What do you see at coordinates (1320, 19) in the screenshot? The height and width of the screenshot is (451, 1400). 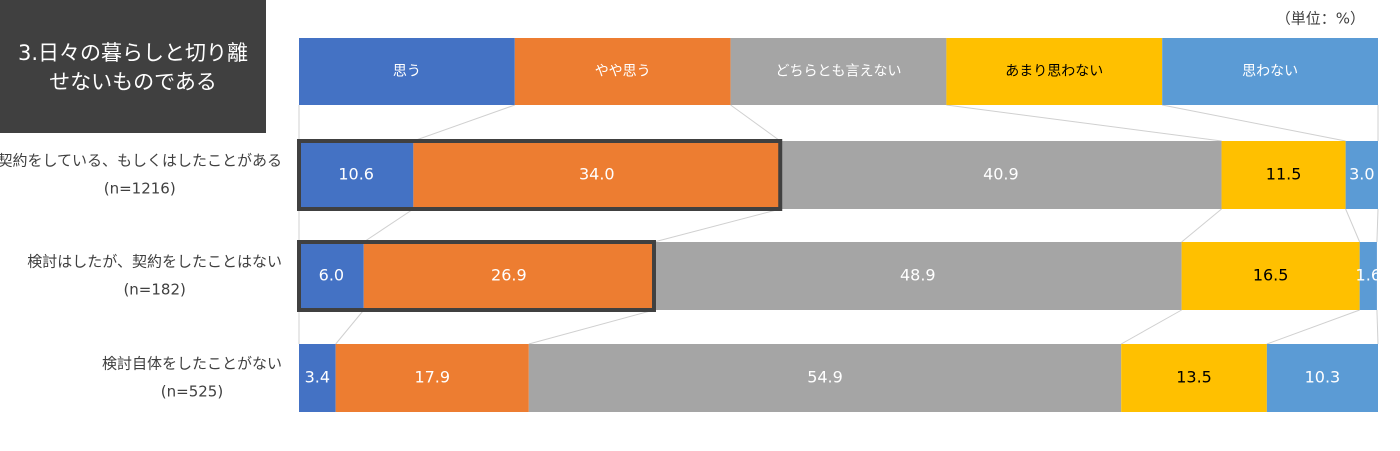 I see `unit-label: （単位：%）` at bounding box center [1320, 19].